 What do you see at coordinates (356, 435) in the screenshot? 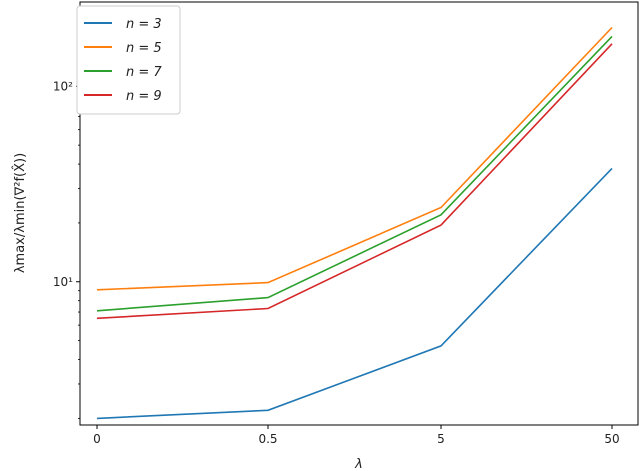
I see `x-axis: 0 0.5 5 50` at bounding box center [356, 435].